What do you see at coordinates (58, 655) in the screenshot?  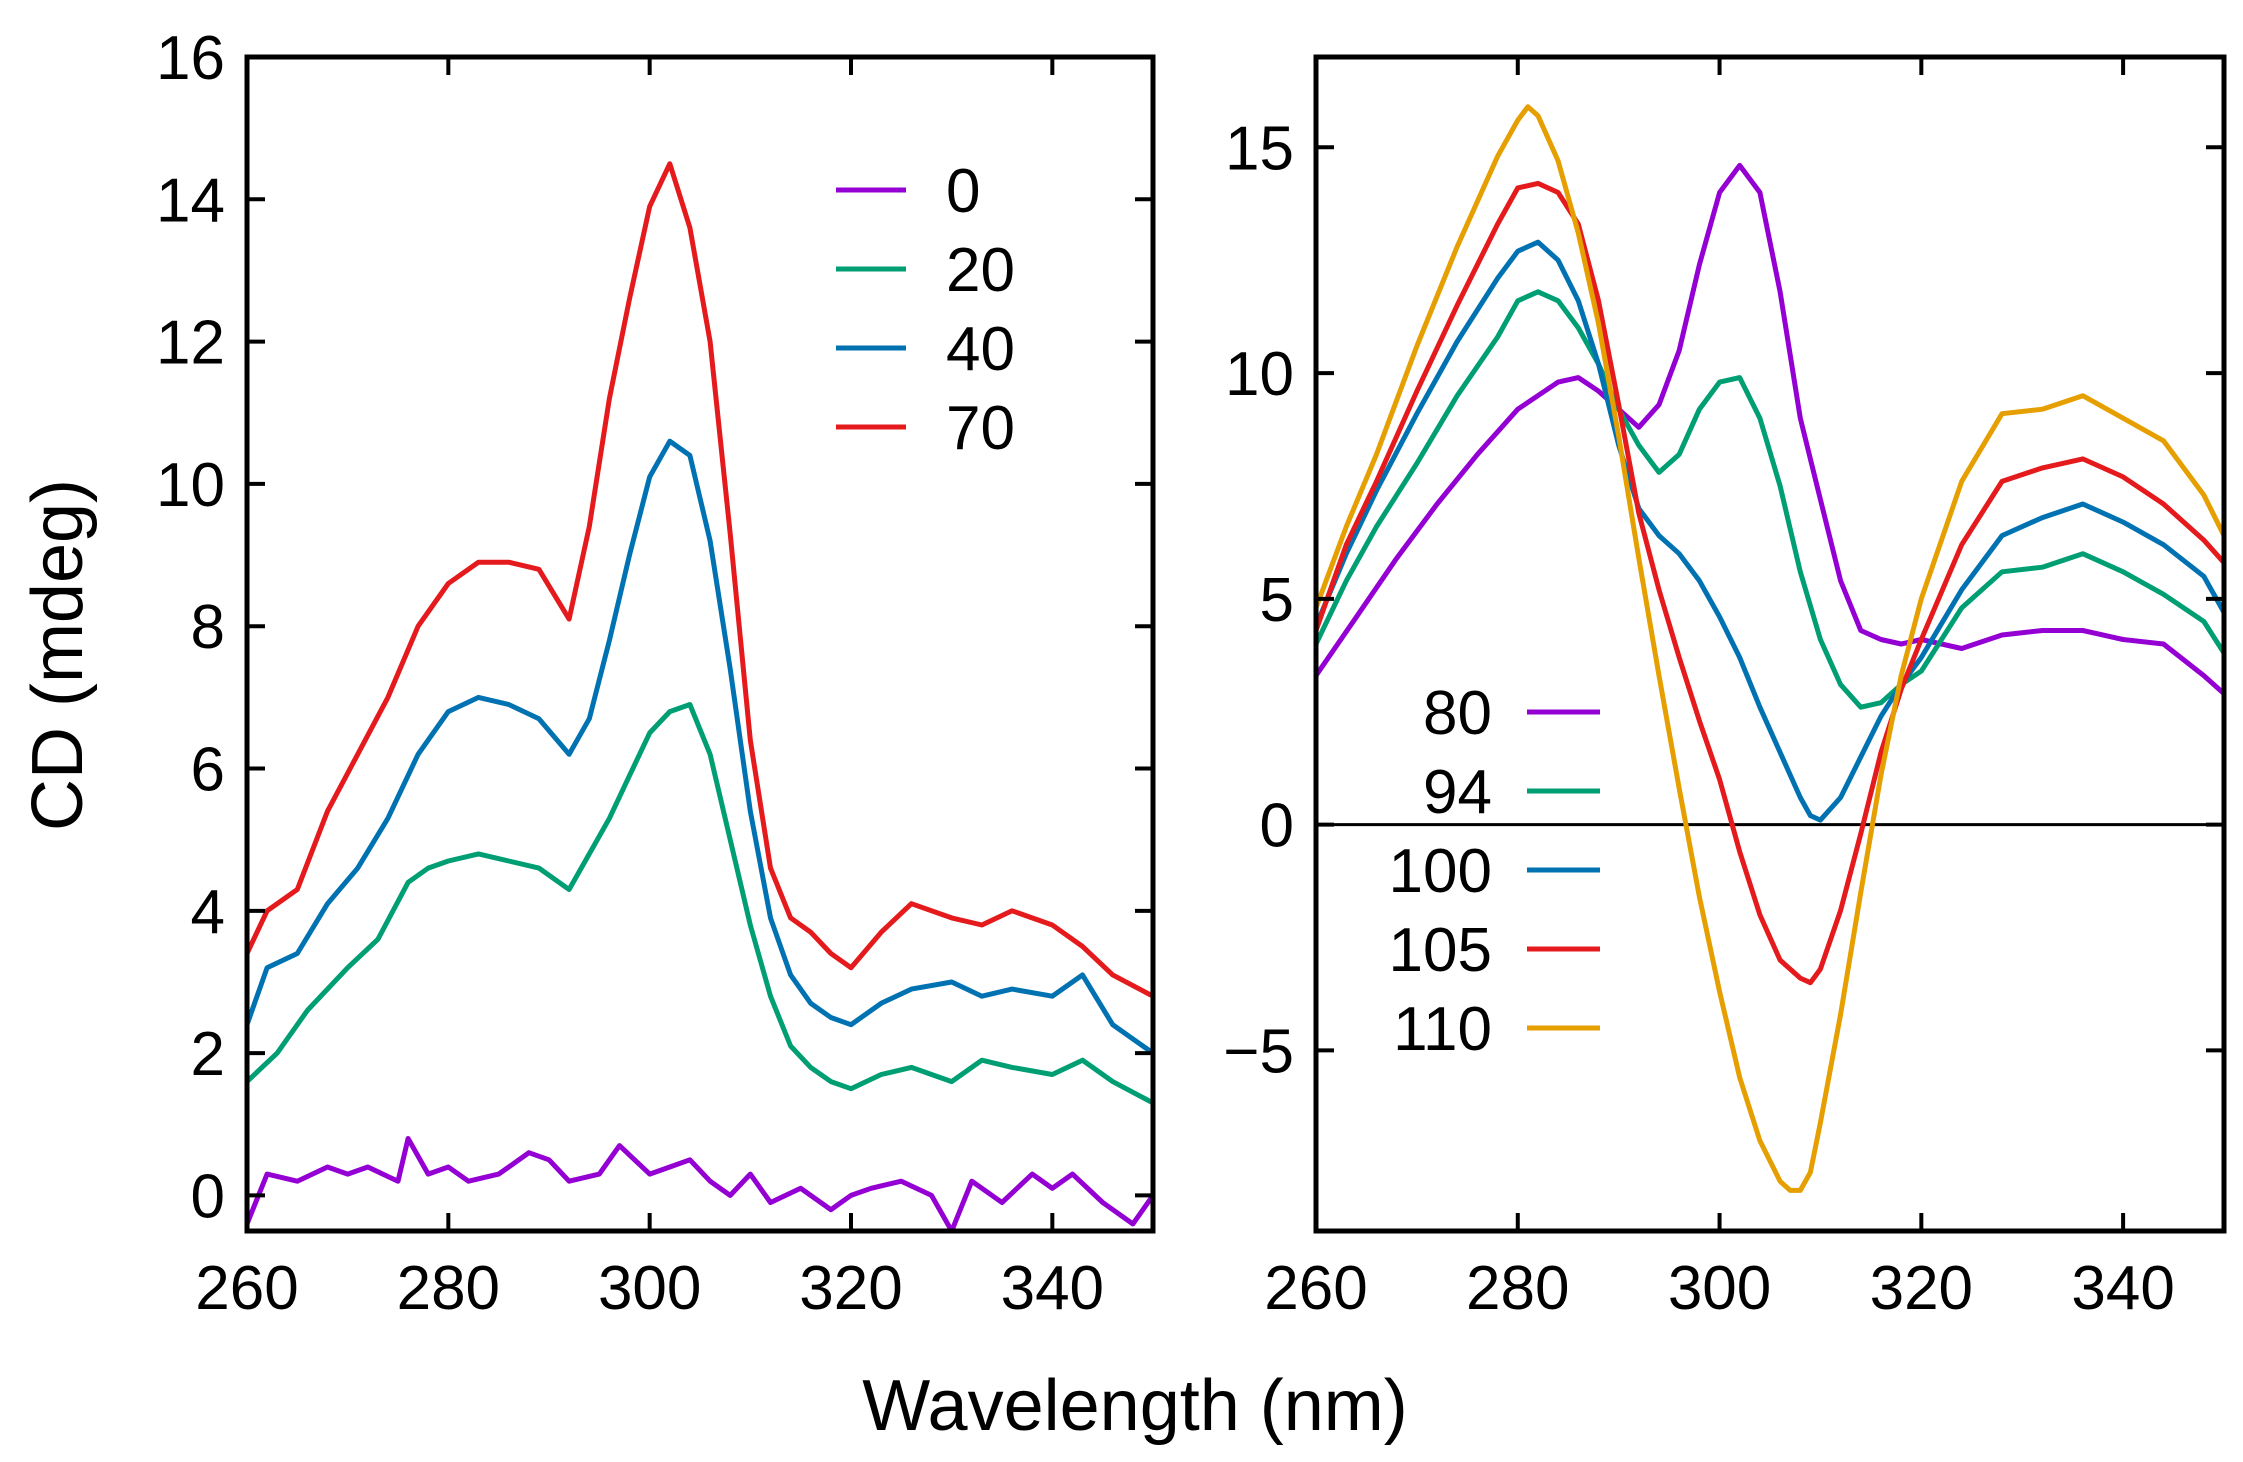 I see `y-axis-label: CD (mdeg)` at bounding box center [58, 655].